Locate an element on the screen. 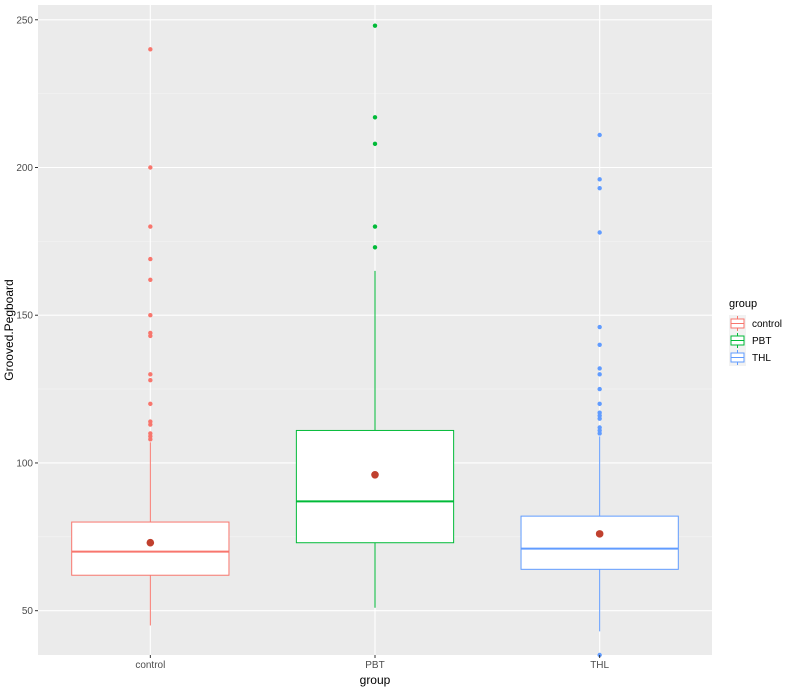  y-axis-title: Grooved.Pegboard is located at coordinates (9, 329).